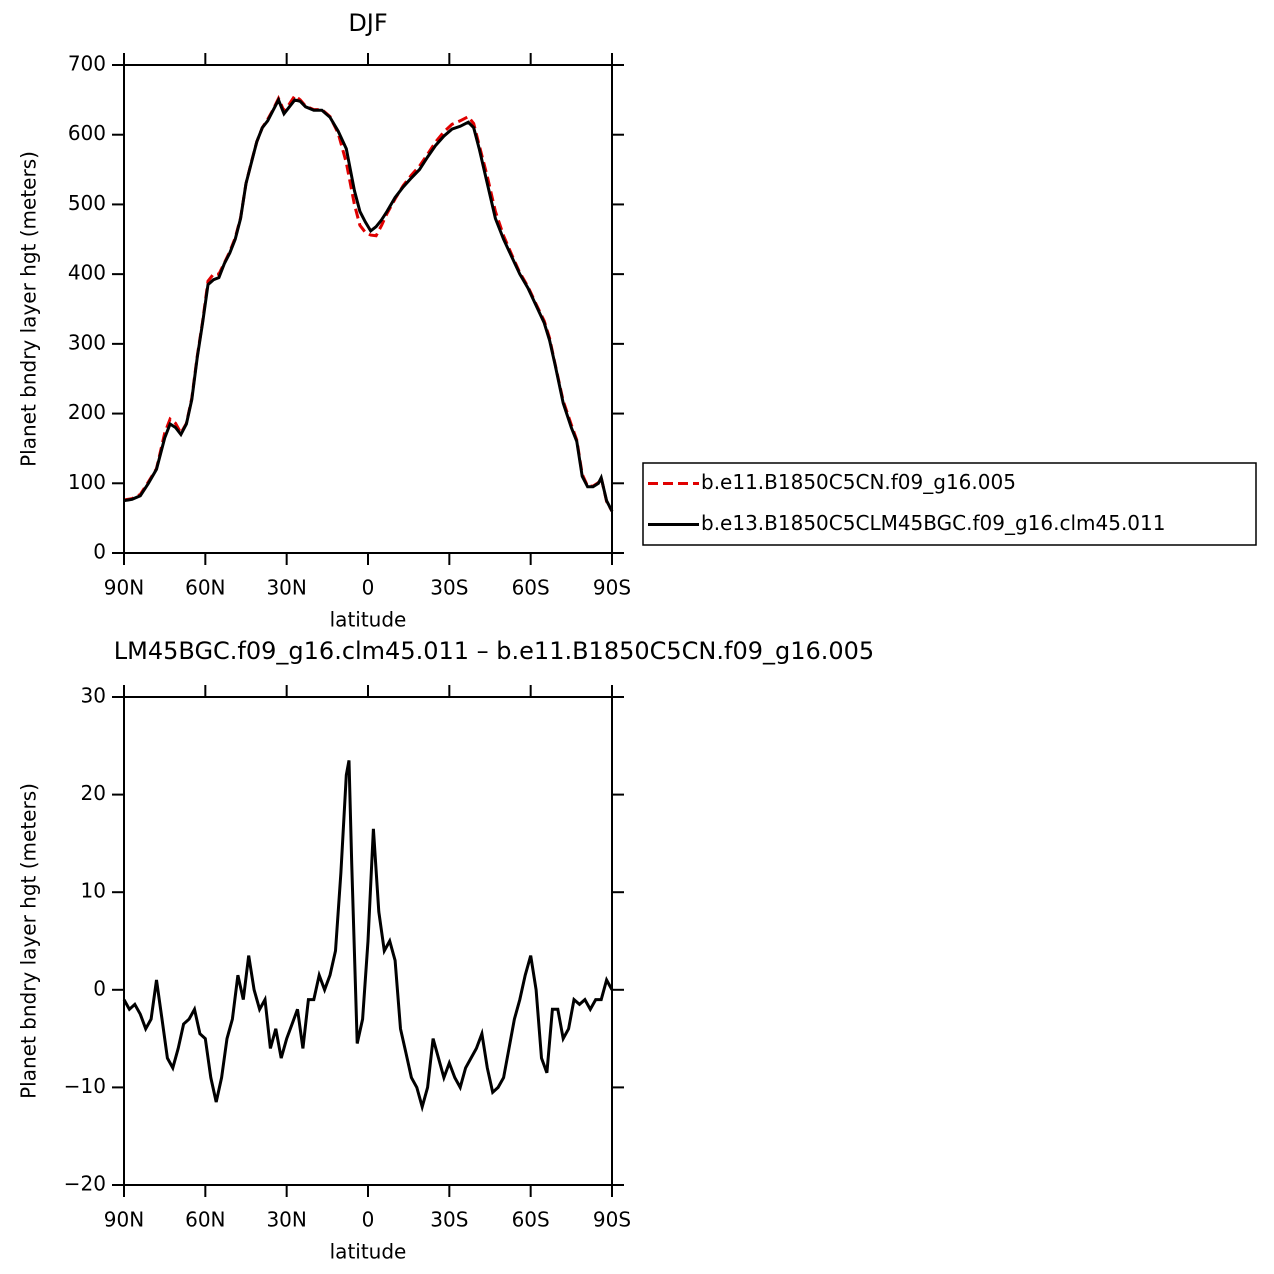  Describe the element at coordinates (933, 523) in the screenshot. I see `legend-label: b.e13.B1850C5CLM45BGC.f09_g16.clm45.011` at that location.